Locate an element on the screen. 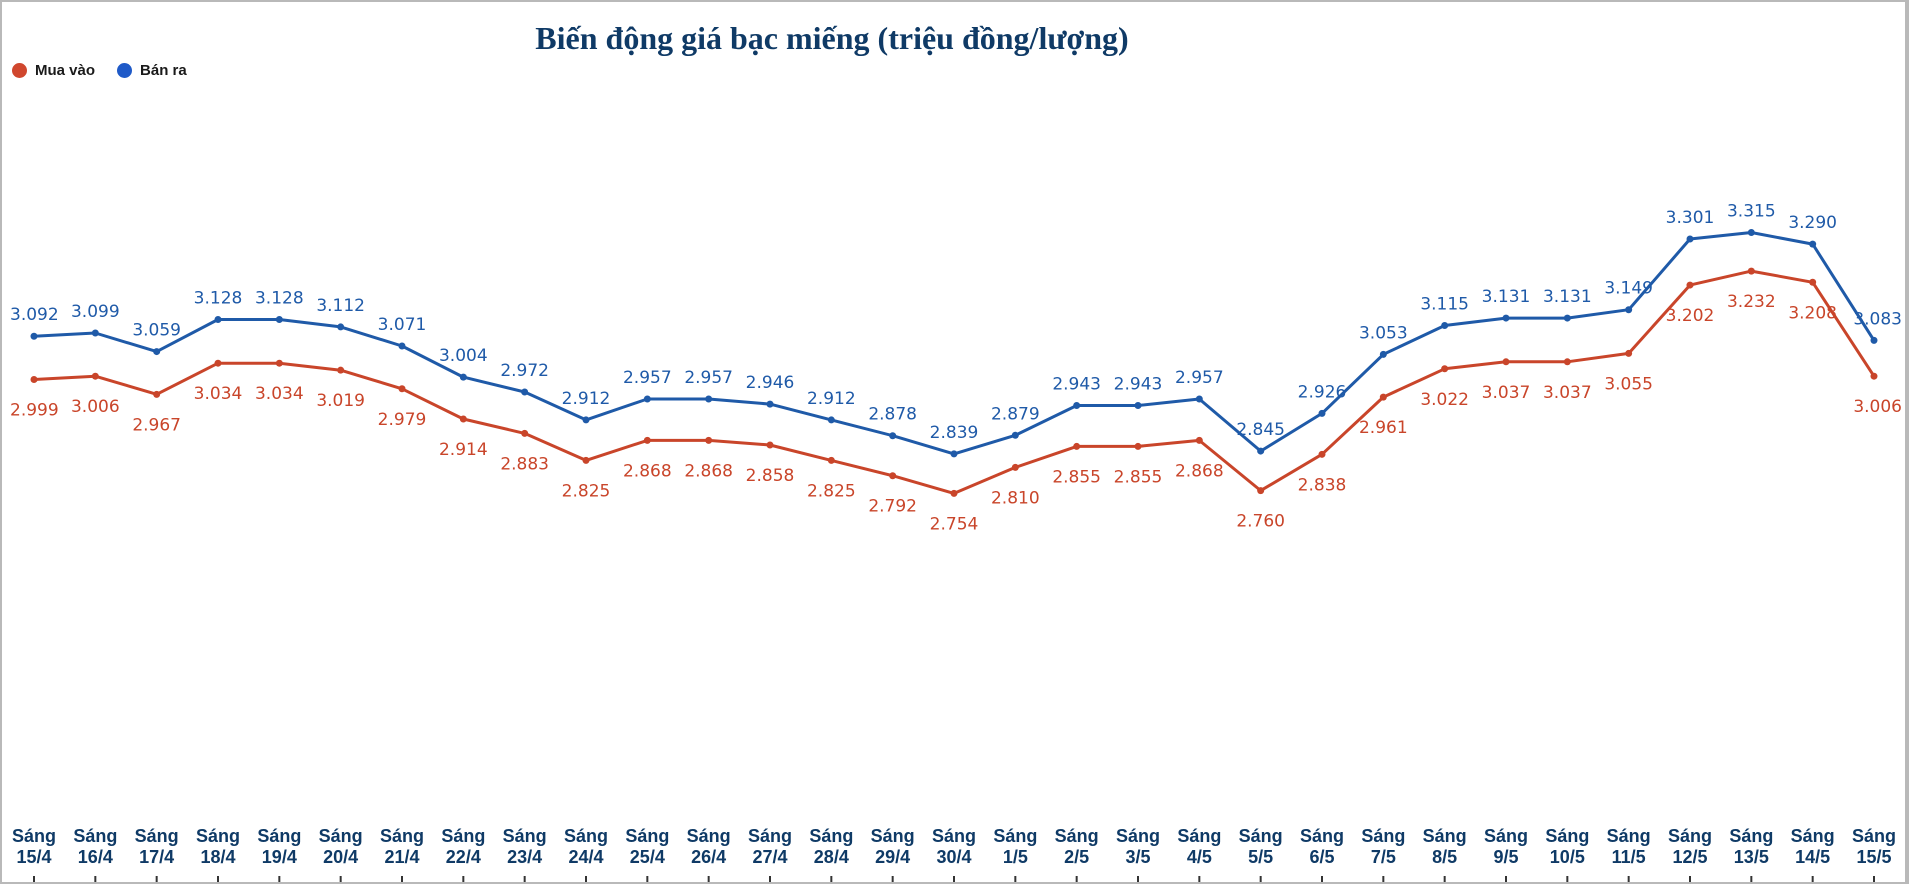 This screenshot has height=884, width=1909. data-label-sell: 3.315 is located at coordinates (1751, 212).